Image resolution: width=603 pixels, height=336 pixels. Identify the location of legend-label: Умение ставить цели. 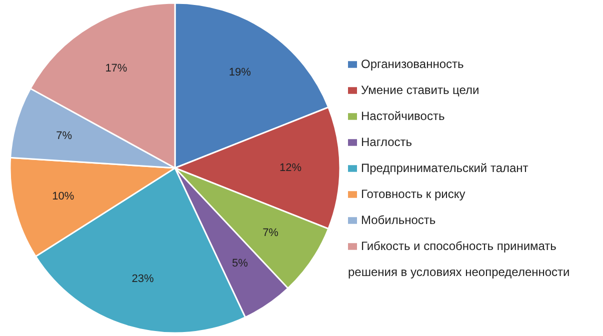
(420, 90).